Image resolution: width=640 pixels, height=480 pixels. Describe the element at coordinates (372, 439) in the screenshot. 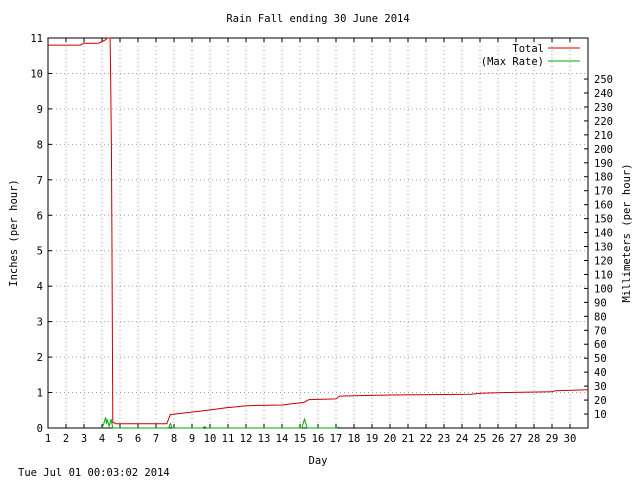

I see `x-tick-label: 19` at that location.